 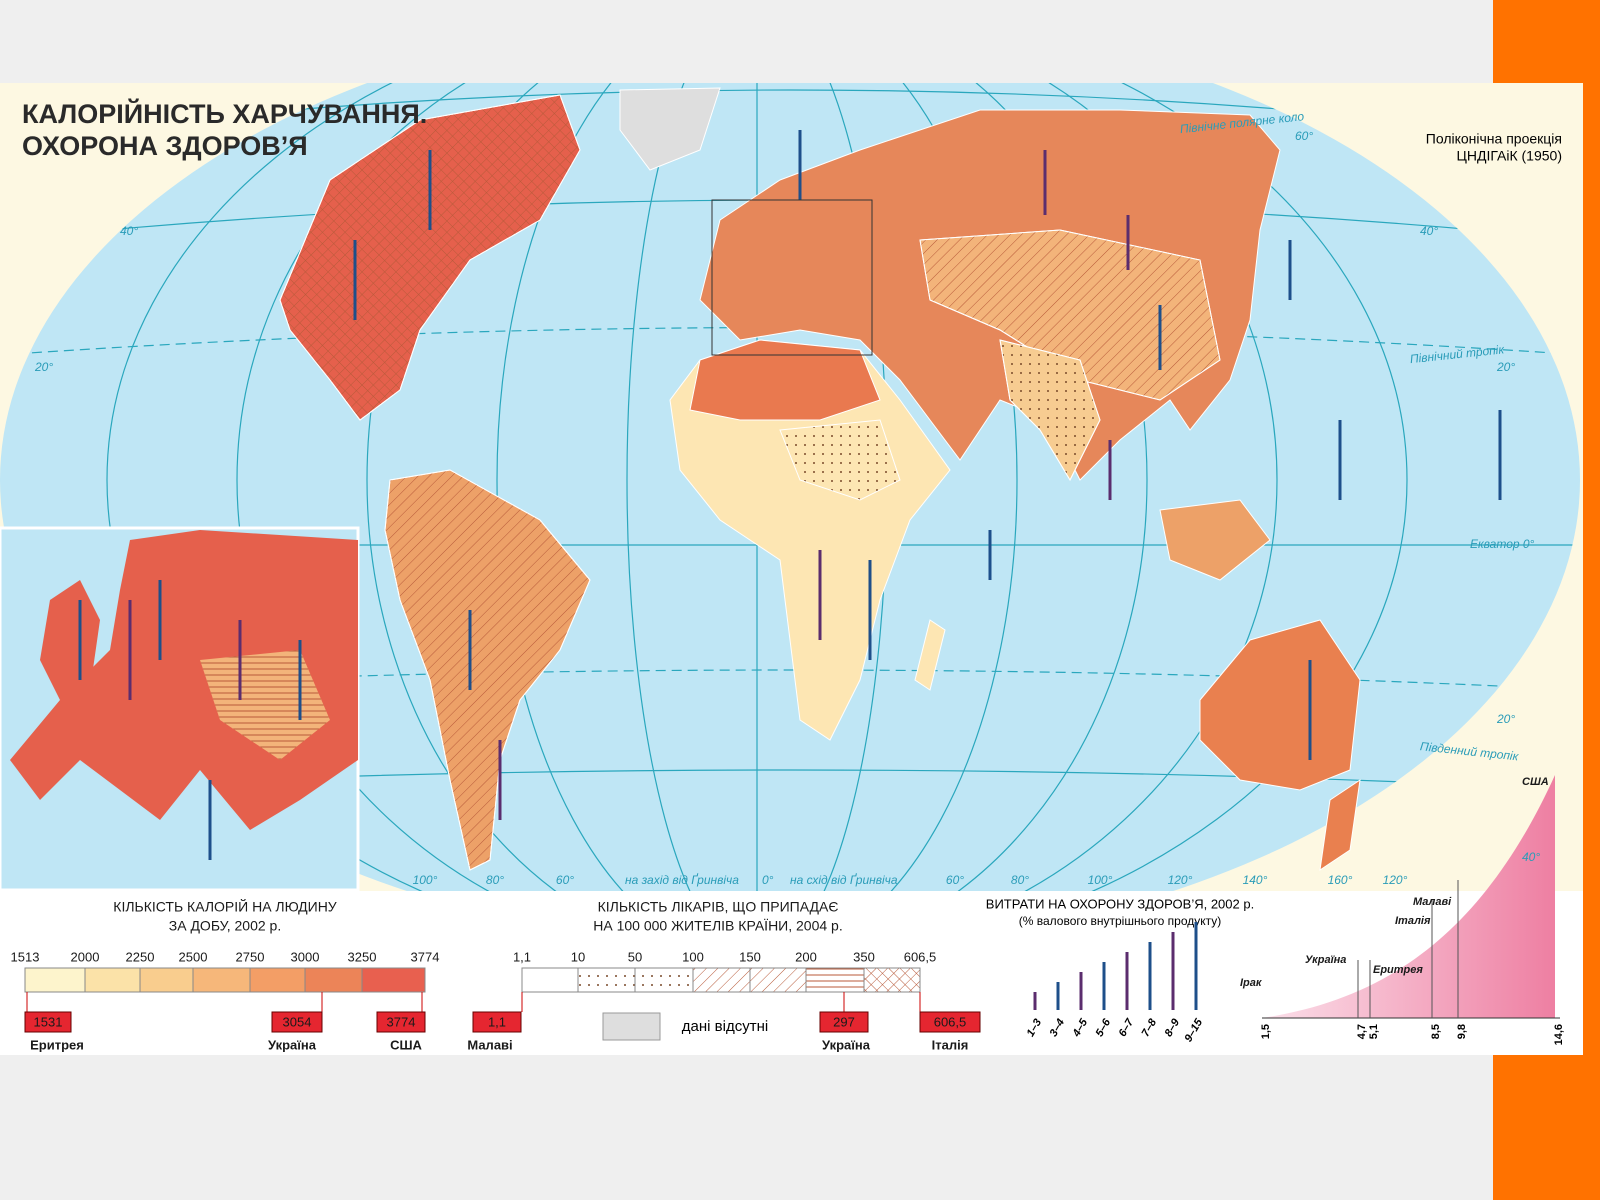 I want to click on scale-label: 50, so click(x=635, y=956).